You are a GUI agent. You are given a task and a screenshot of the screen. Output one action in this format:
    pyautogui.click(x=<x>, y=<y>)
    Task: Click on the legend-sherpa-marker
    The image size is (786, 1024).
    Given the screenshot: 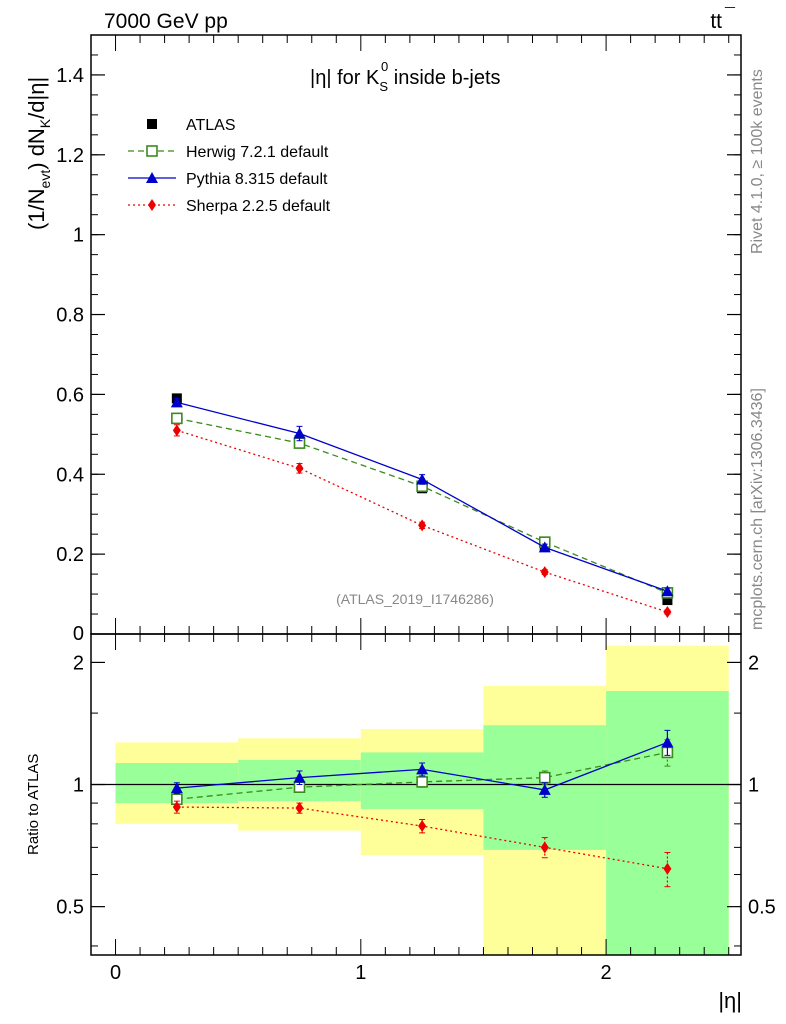 What is the action you would take?
    pyautogui.click(x=152, y=205)
    